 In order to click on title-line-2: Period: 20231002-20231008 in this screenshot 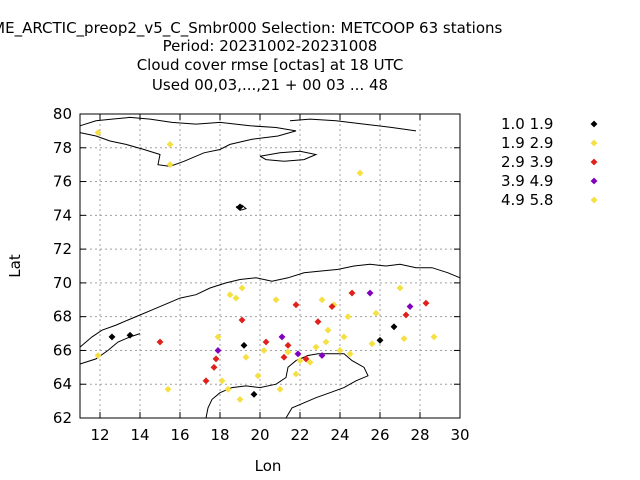, I will do `click(270, 46)`.